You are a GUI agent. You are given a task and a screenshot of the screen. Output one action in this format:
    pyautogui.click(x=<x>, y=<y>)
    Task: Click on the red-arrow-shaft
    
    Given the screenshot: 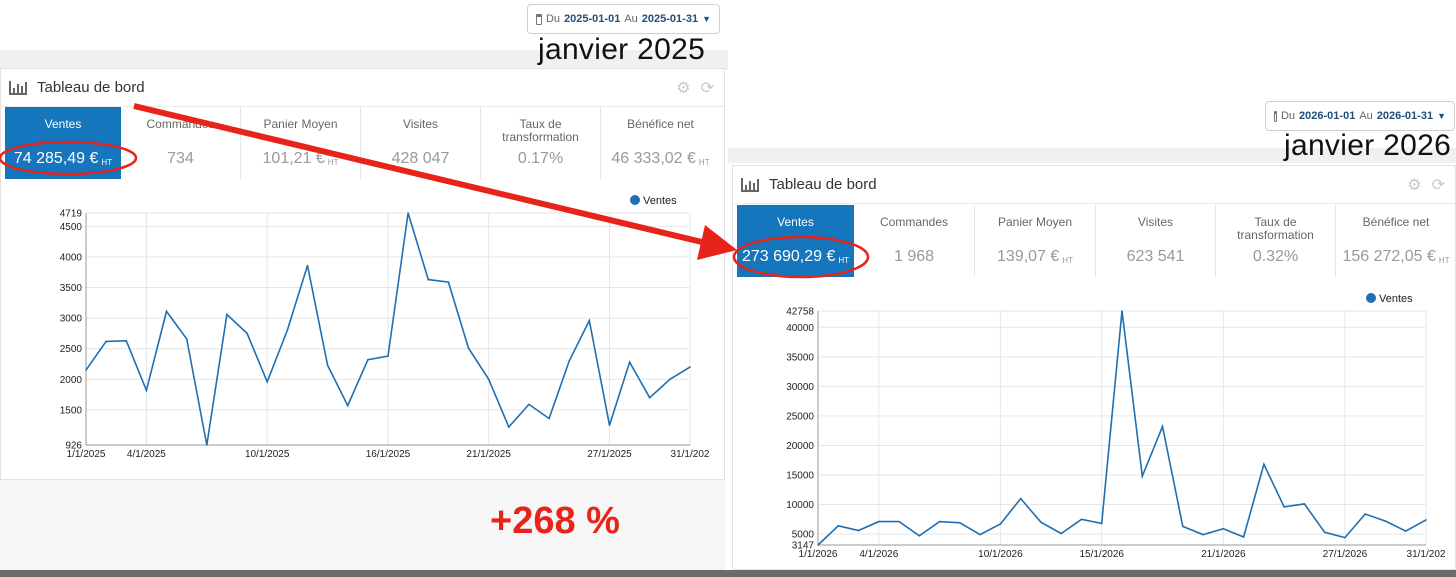 What is the action you would take?
    pyautogui.click(x=420, y=174)
    